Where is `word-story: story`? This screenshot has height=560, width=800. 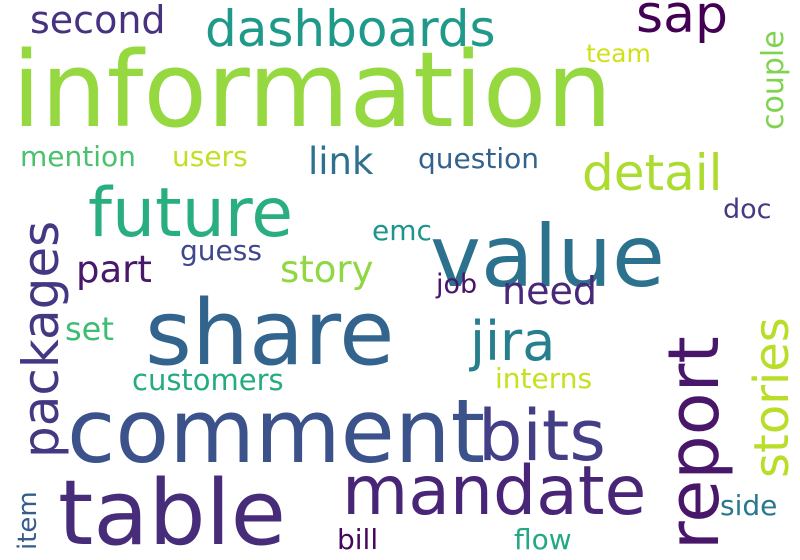
word-story: story is located at coordinates (327, 269).